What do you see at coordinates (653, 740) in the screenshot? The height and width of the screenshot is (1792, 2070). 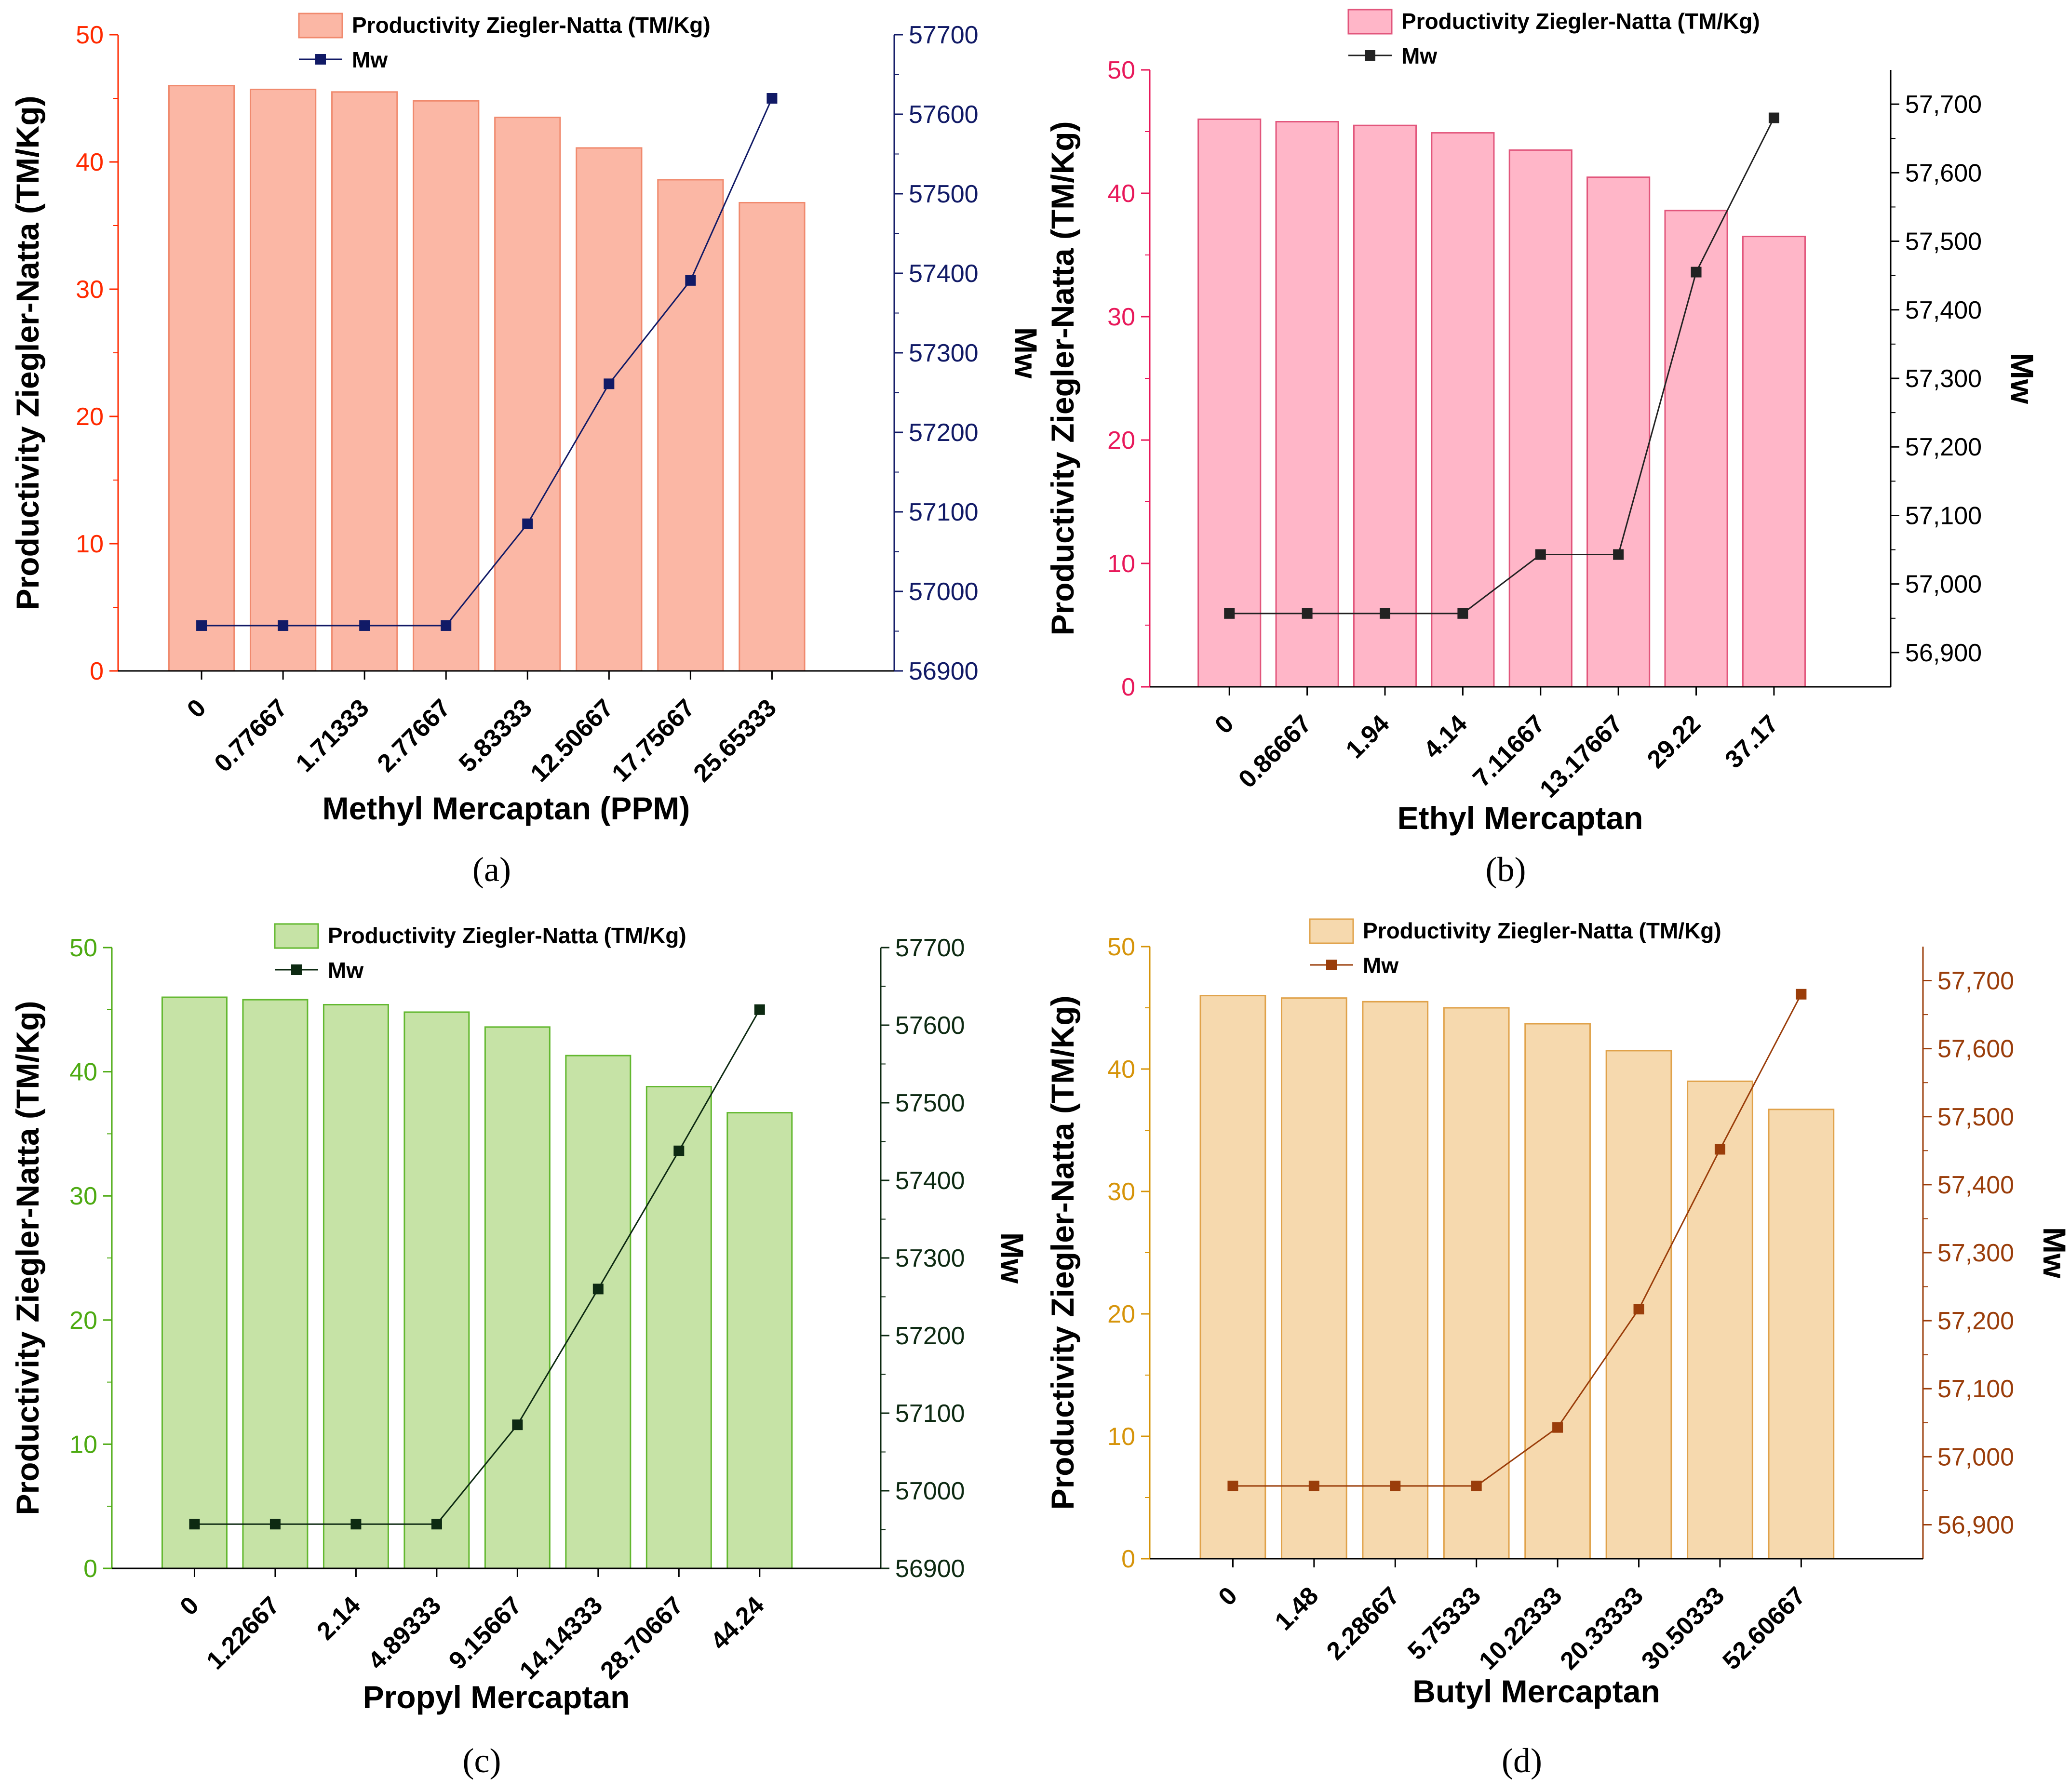 I see `x-tick-label: 17.75667` at bounding box center [653, 740].